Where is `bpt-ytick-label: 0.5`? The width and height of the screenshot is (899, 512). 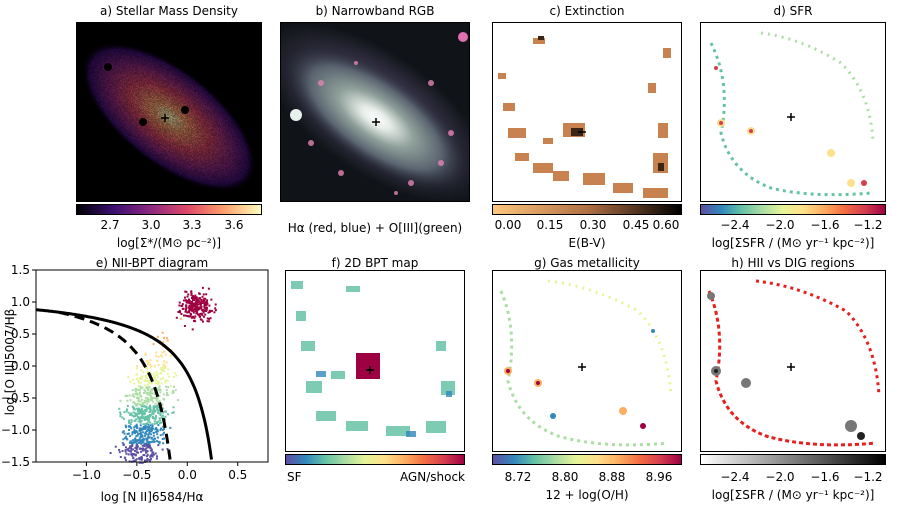
bpt-ytick-label: 0.5 is located at coordinates (20, 334).